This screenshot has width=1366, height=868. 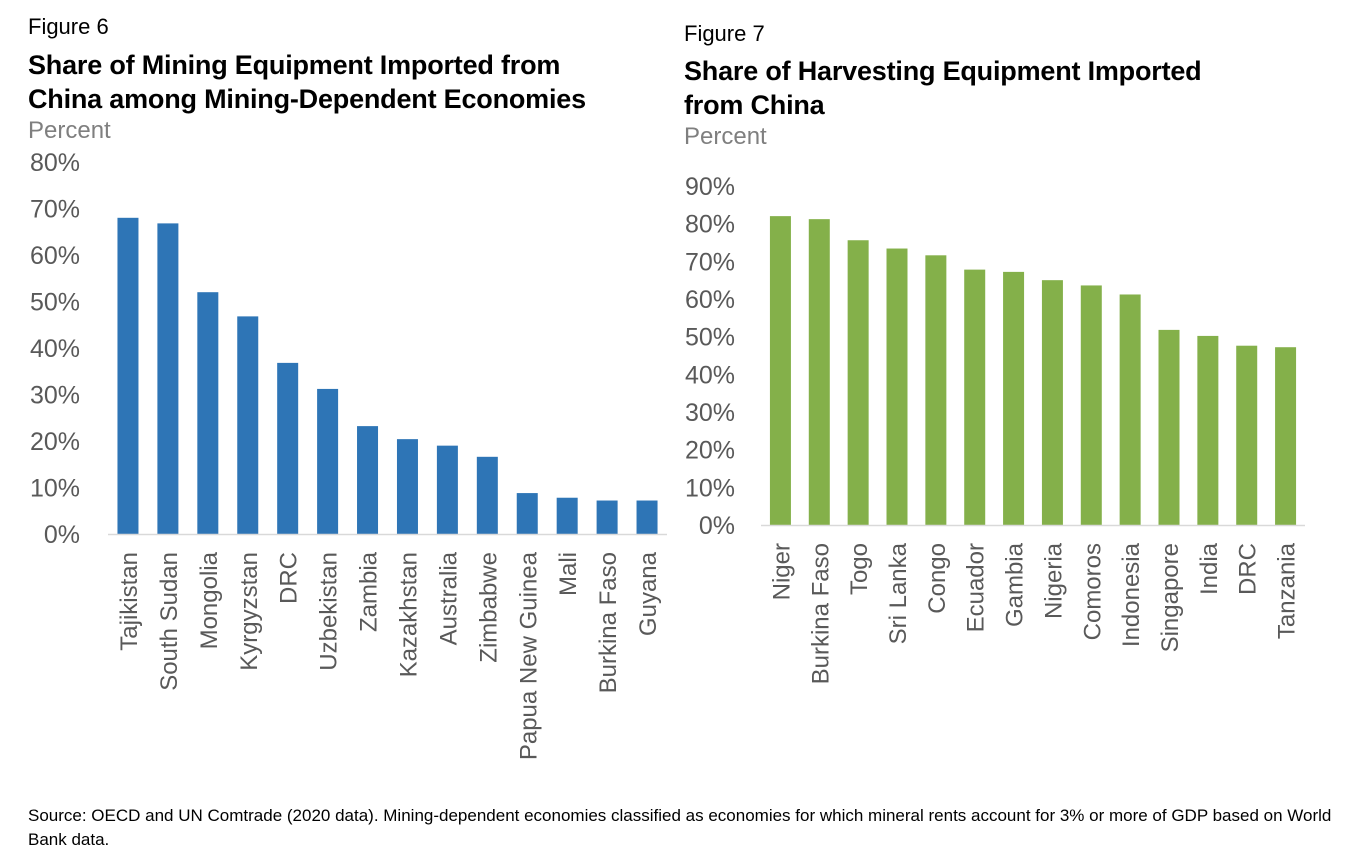 I want to click on figure-6-category-label: Zambia, so click(x=369, y=591).